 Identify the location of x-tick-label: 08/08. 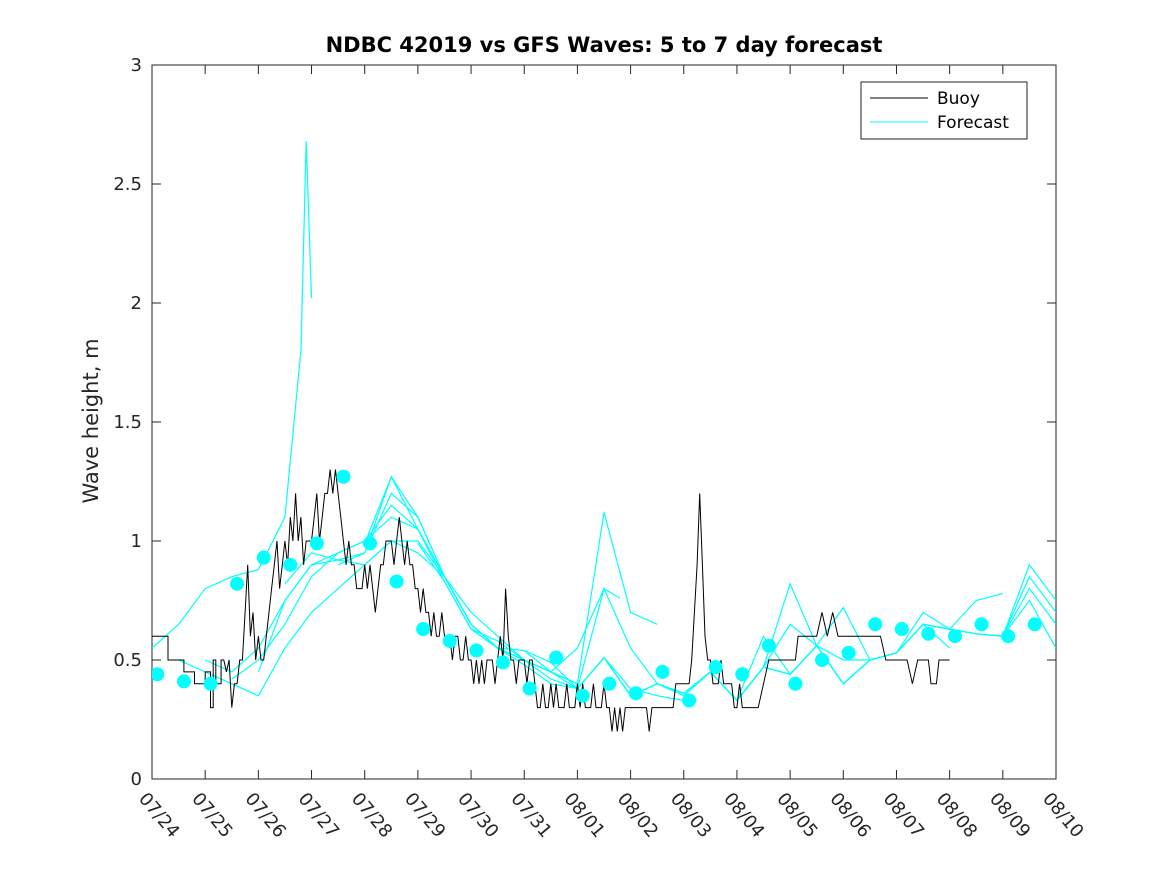
(956, 815).